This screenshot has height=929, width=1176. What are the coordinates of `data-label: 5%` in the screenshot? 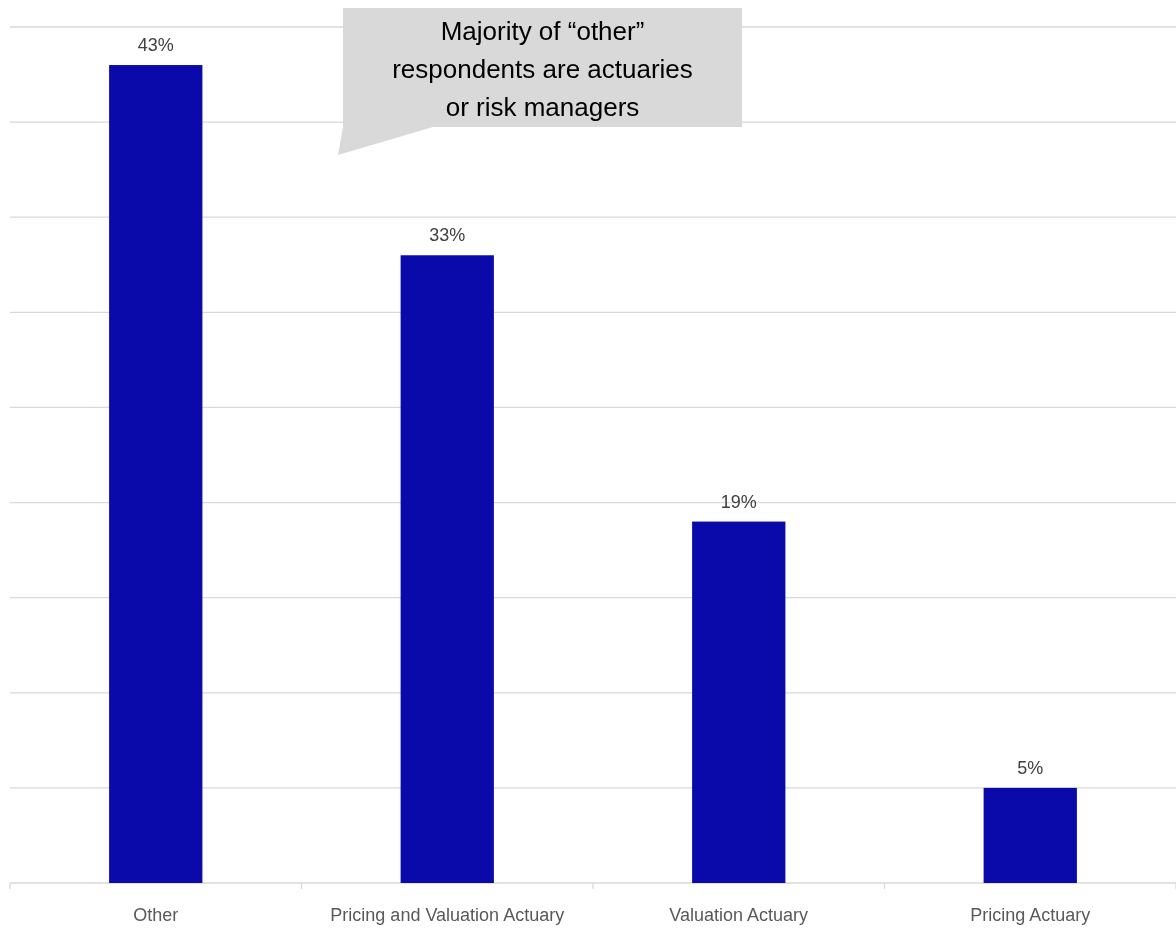 It's located at (1030, 767).